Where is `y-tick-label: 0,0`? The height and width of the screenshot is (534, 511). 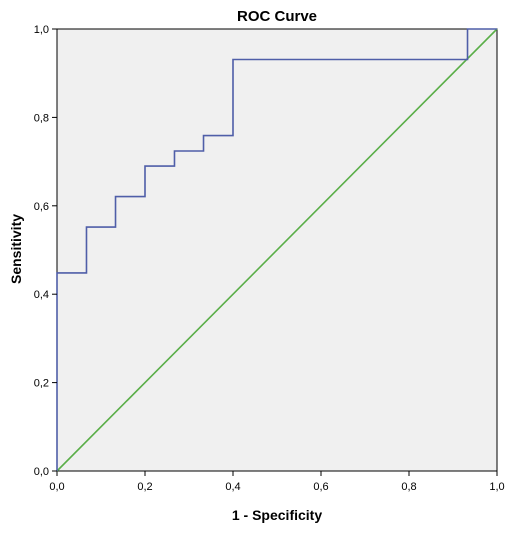 y-tick-label: 0,0 is located at coordinates (41, 472).